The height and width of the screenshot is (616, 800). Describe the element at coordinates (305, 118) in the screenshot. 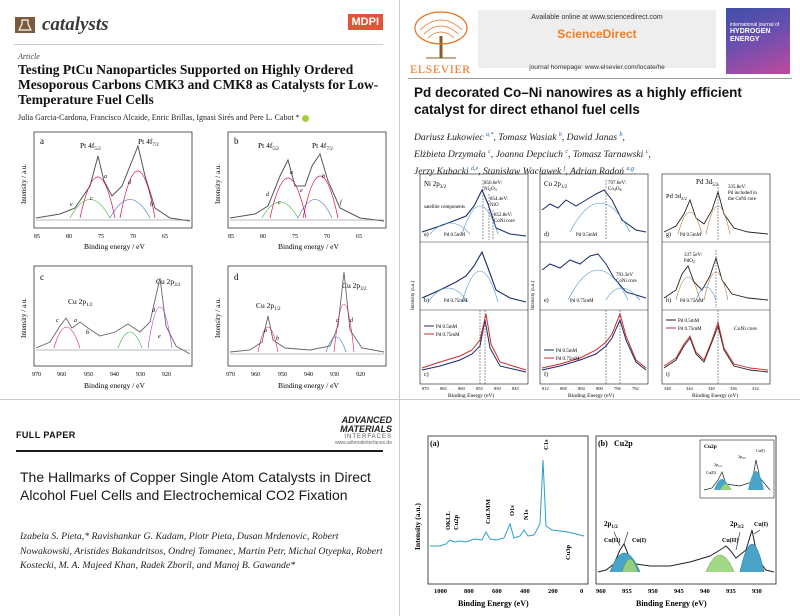

I see `orcid-icon` at that location.